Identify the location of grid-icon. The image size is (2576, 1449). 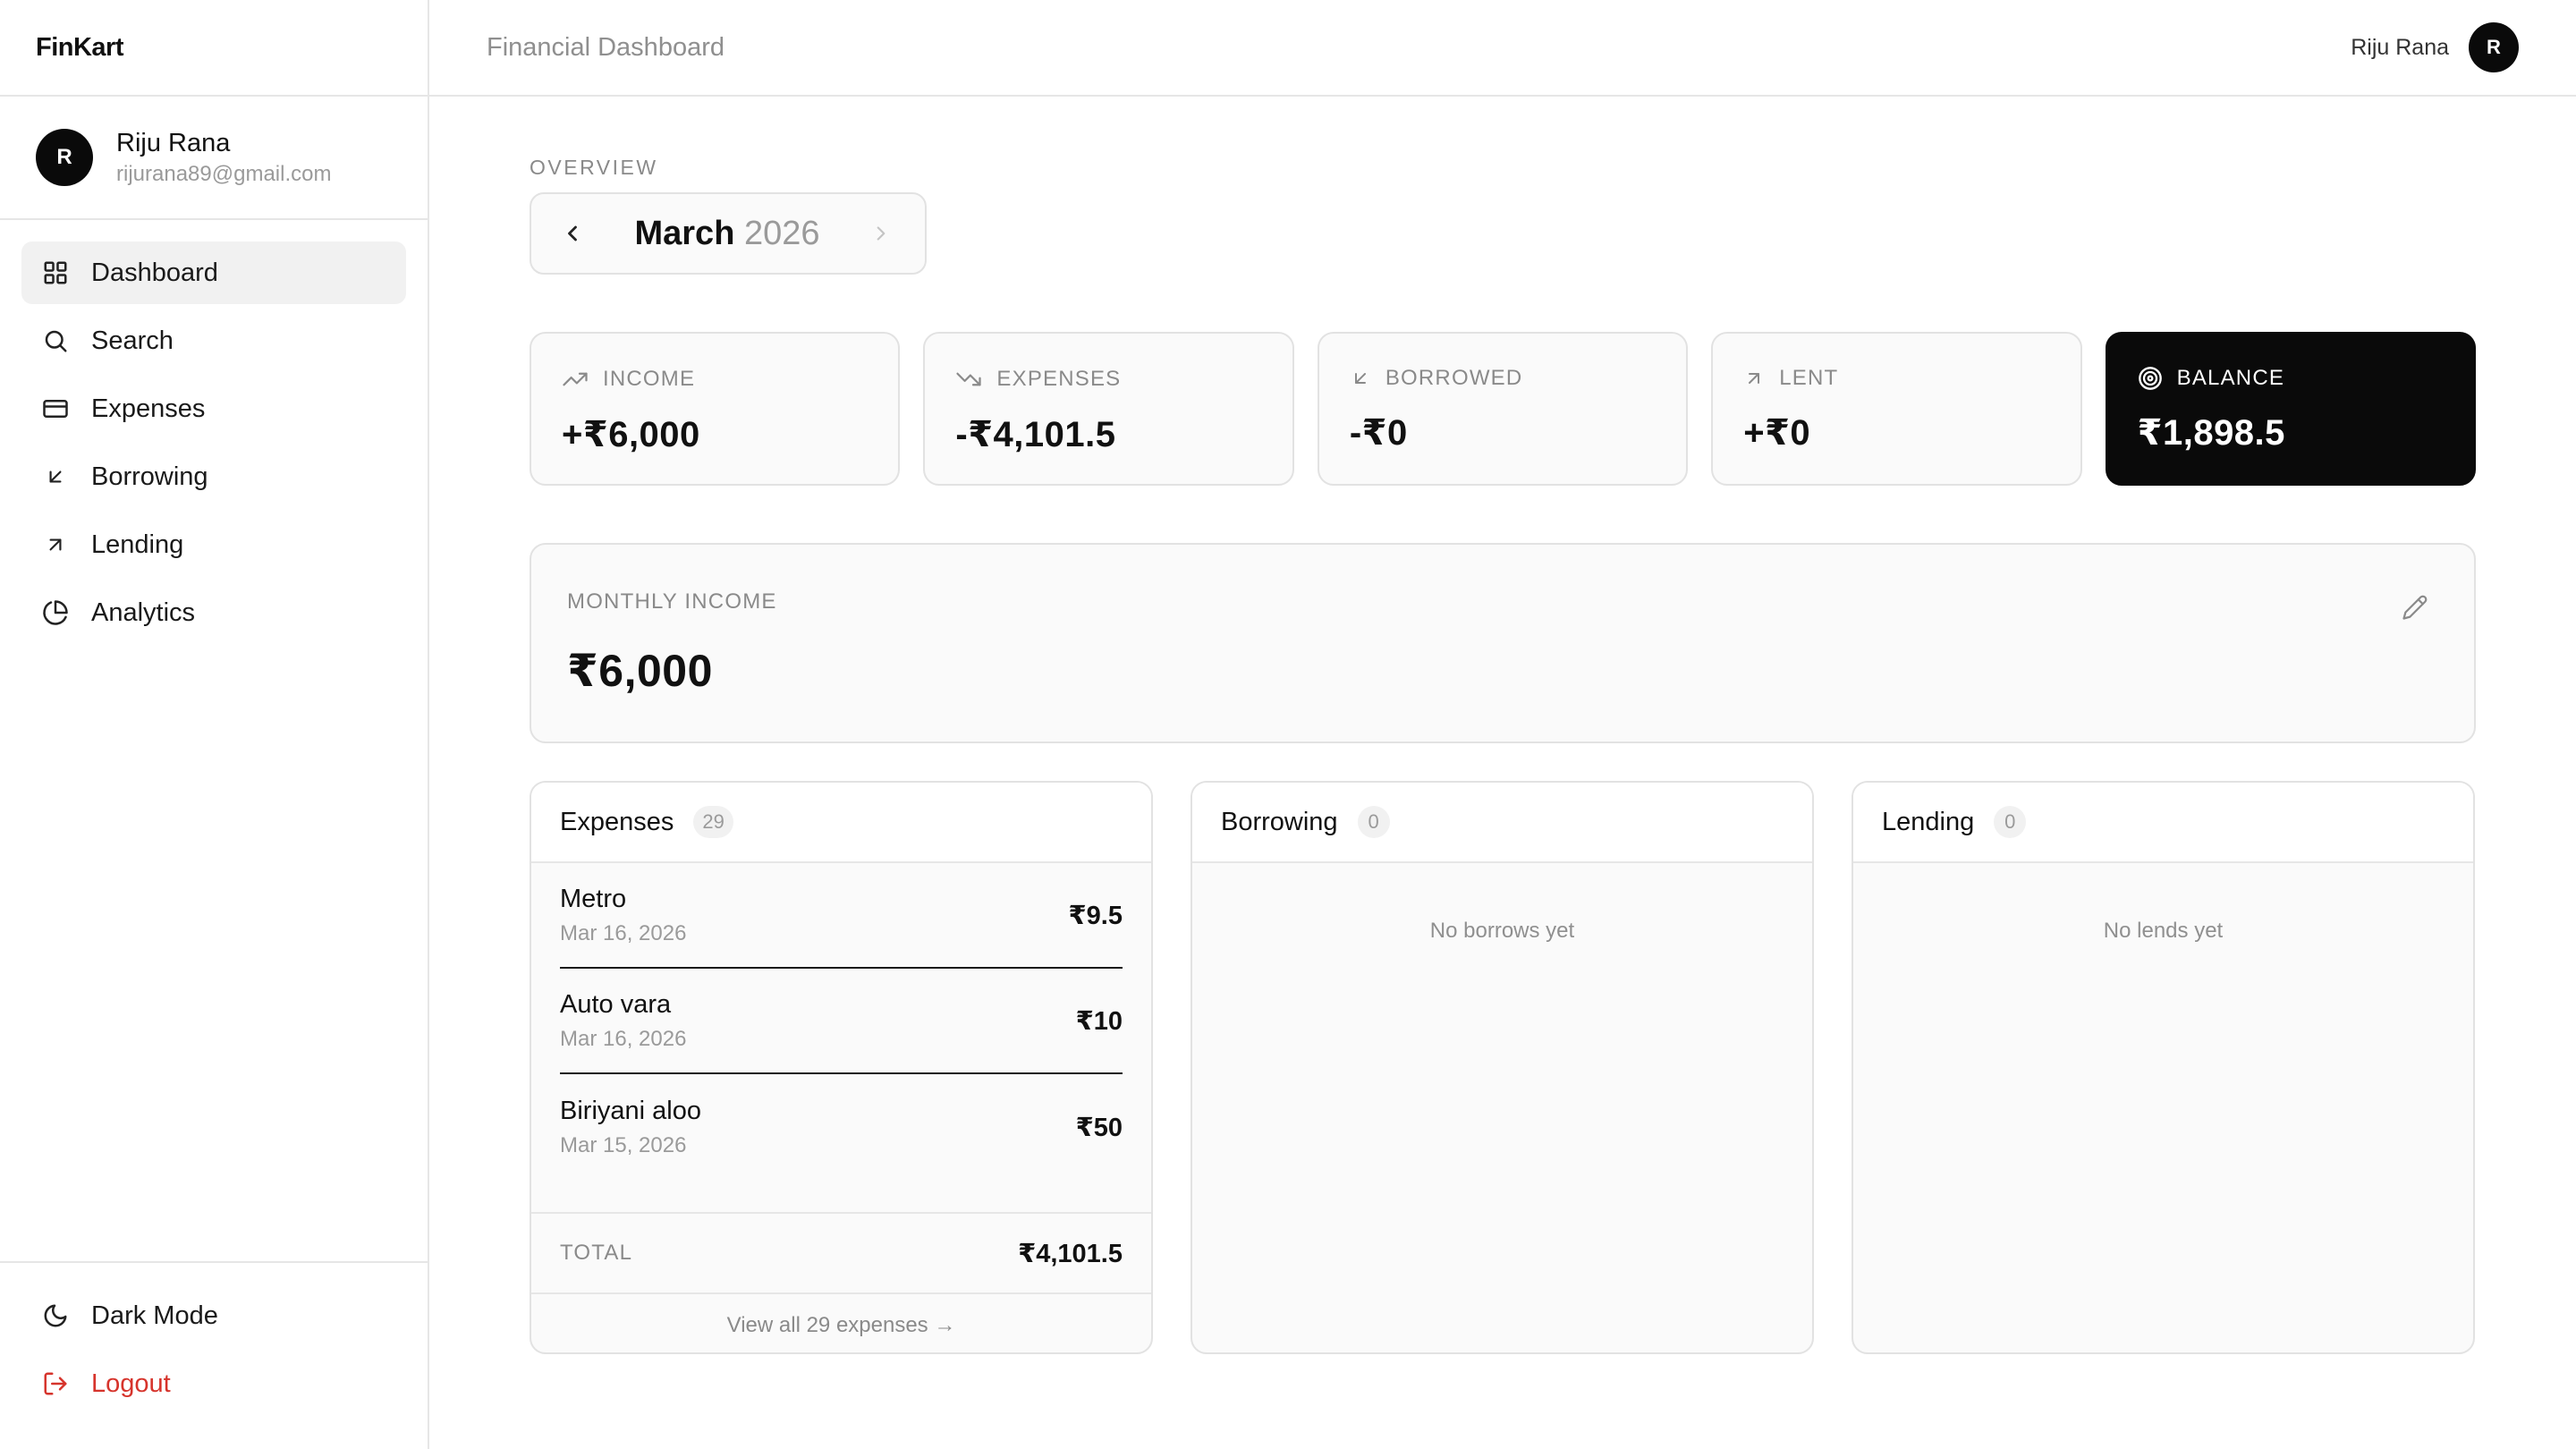
(55, 272).